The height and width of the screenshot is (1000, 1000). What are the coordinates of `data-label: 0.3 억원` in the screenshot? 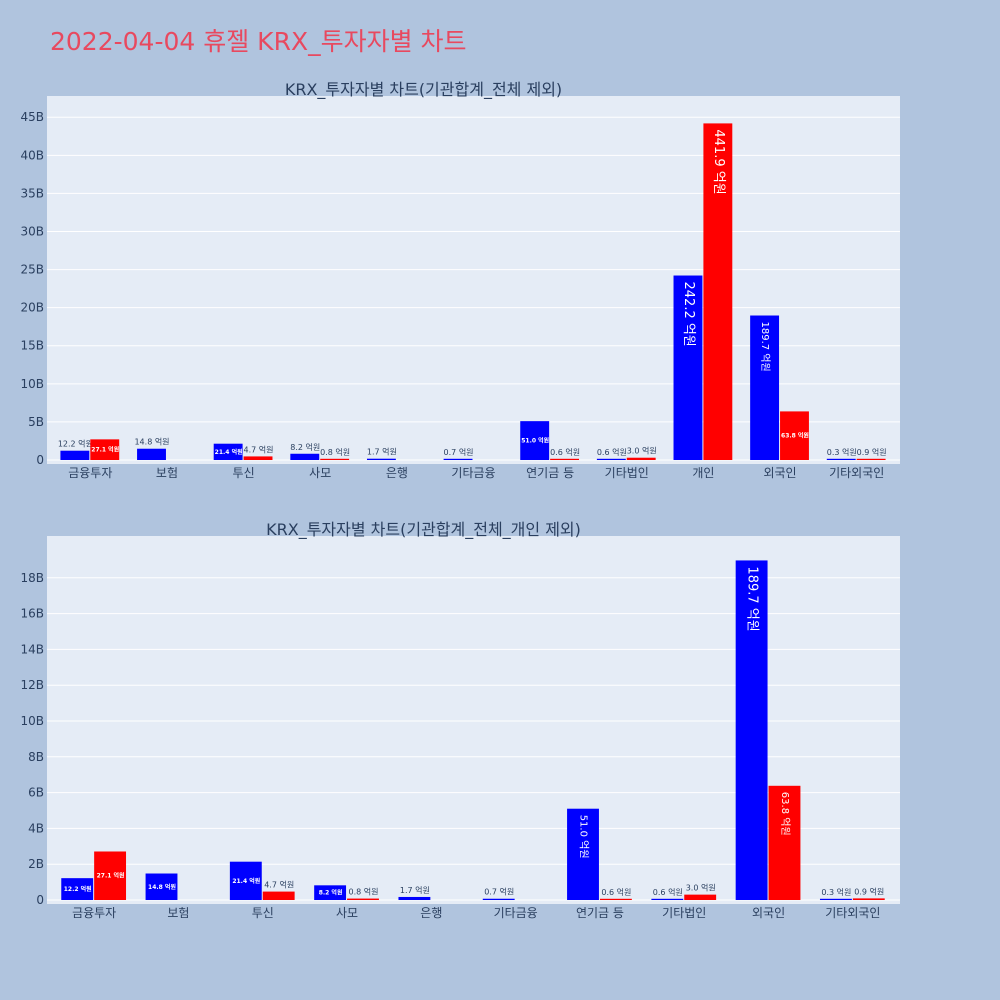 It's located at (842, 452).